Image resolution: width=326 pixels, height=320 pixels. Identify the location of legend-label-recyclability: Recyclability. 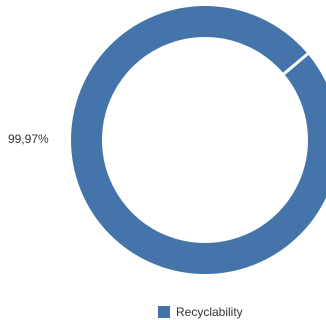
(209, 312).